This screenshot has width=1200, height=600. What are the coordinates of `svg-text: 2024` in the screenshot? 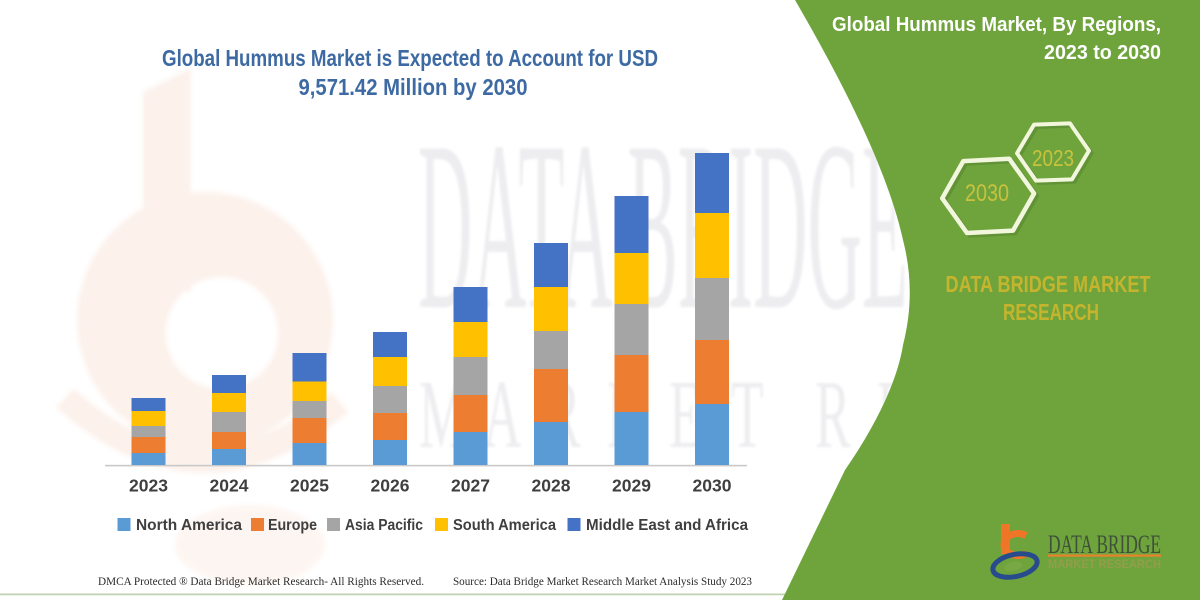 It's located at (229, 486).